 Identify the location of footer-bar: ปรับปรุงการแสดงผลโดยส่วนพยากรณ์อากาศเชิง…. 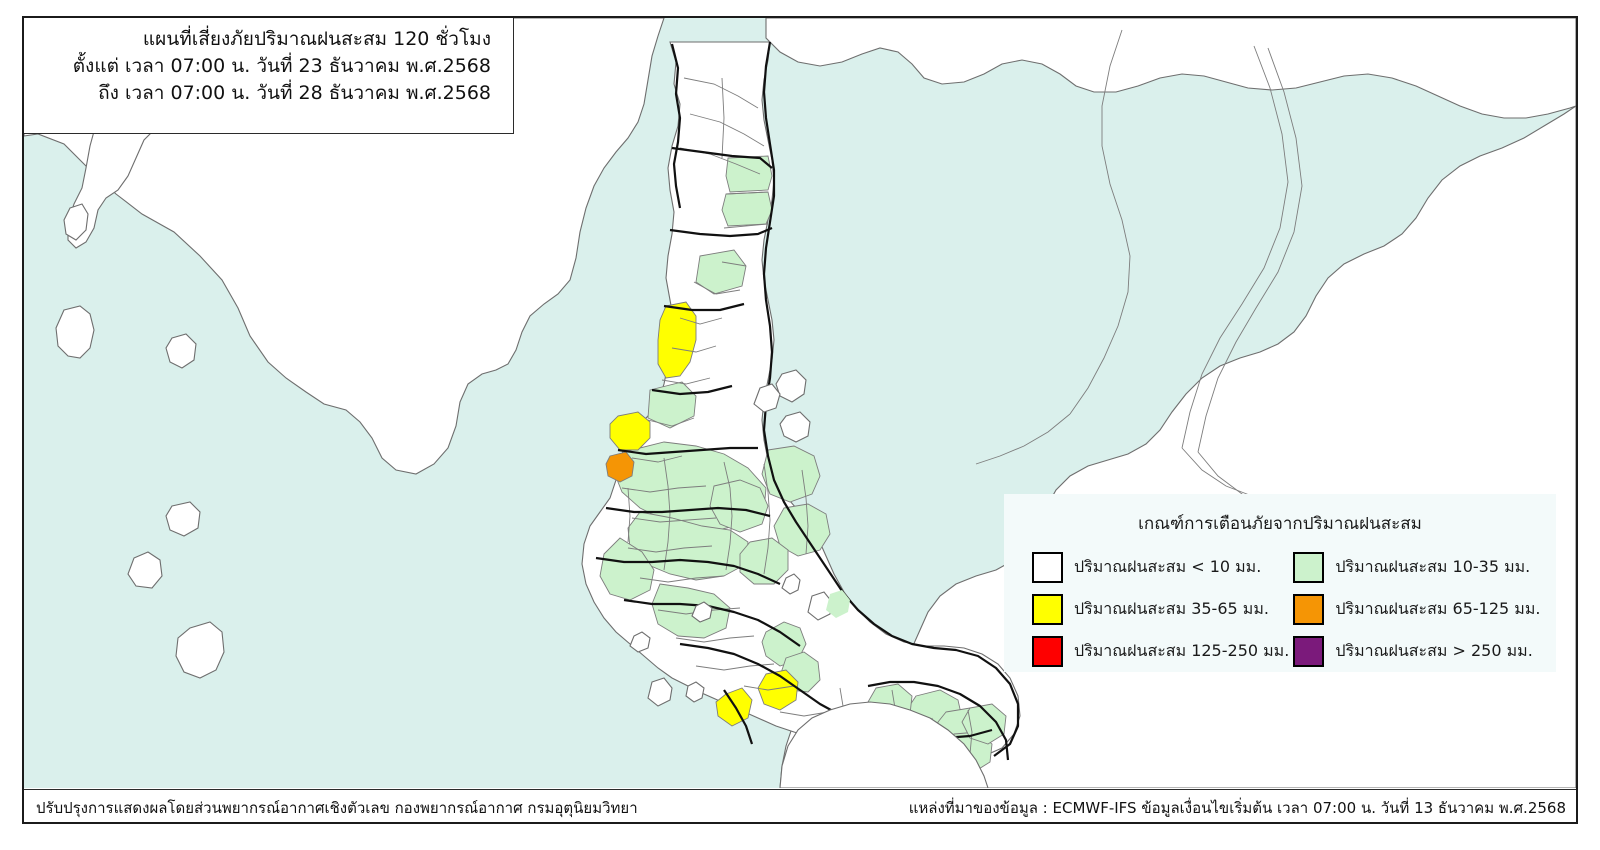
(800, 805).